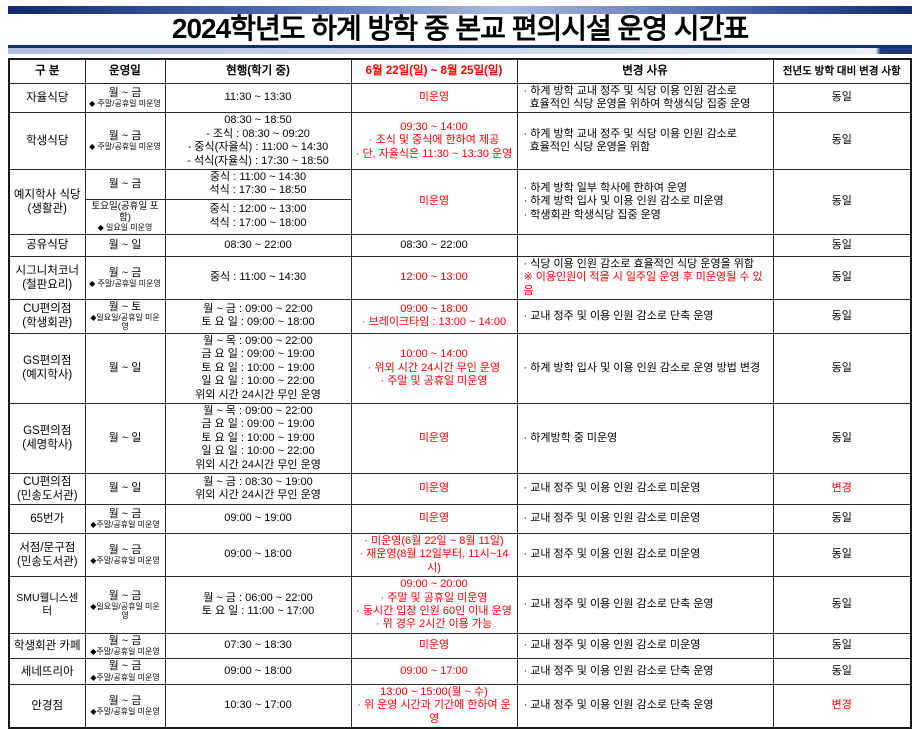 The height and width of the screenshot is (729, 920). Describe the element at coordinates (434, 316) in the screenshot. I see `vacation-hours: 09:00 ~ 18:00 · 브레이크타임 : 13:00 ~ 14:00` at that location.